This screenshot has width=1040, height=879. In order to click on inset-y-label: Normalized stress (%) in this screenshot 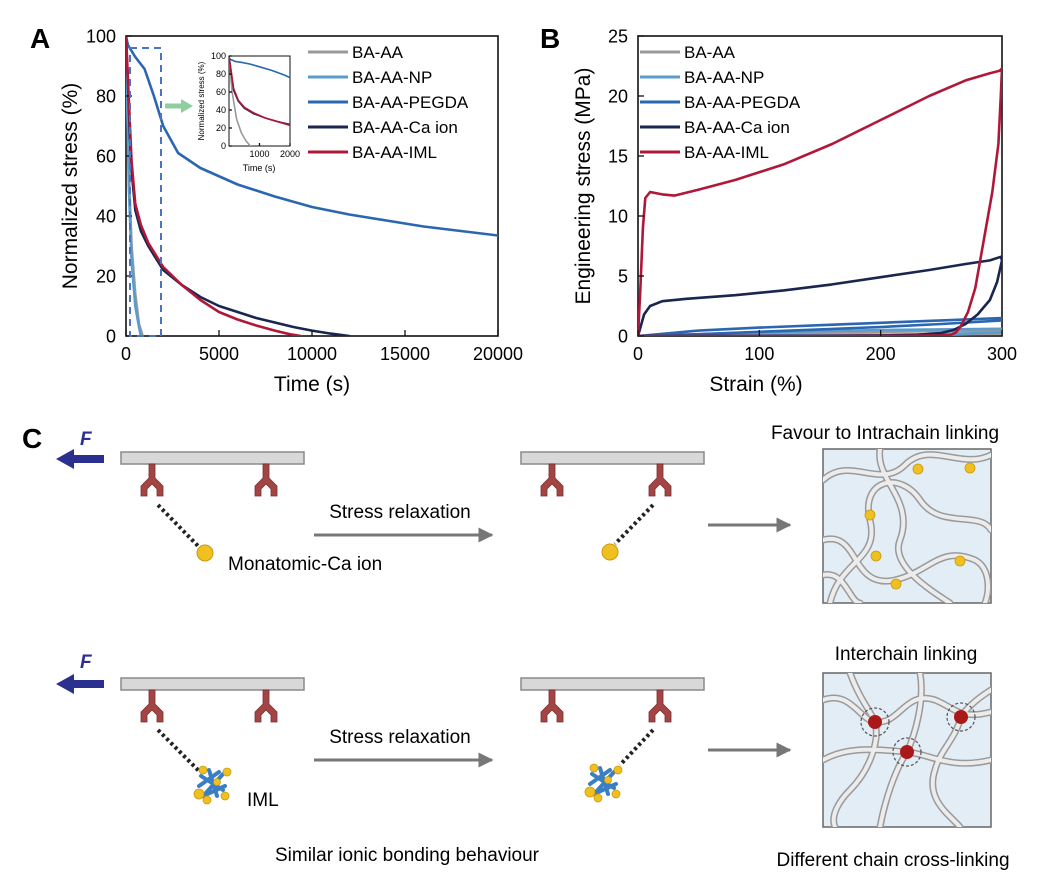, I will do `click(201, 100)`.